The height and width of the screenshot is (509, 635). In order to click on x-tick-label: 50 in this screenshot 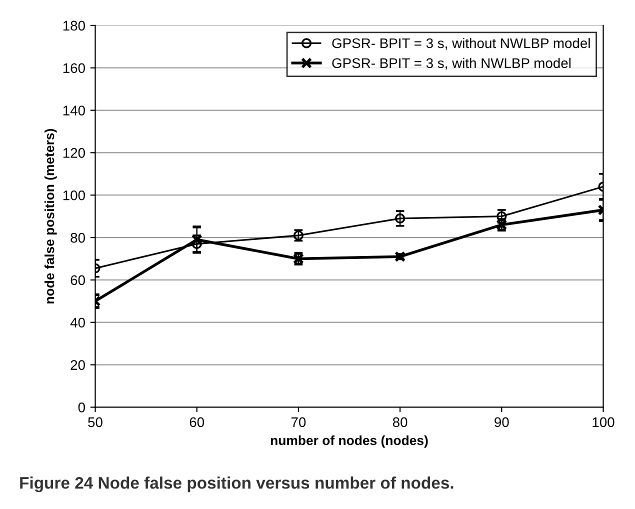, I will do `click(95, 422)`.